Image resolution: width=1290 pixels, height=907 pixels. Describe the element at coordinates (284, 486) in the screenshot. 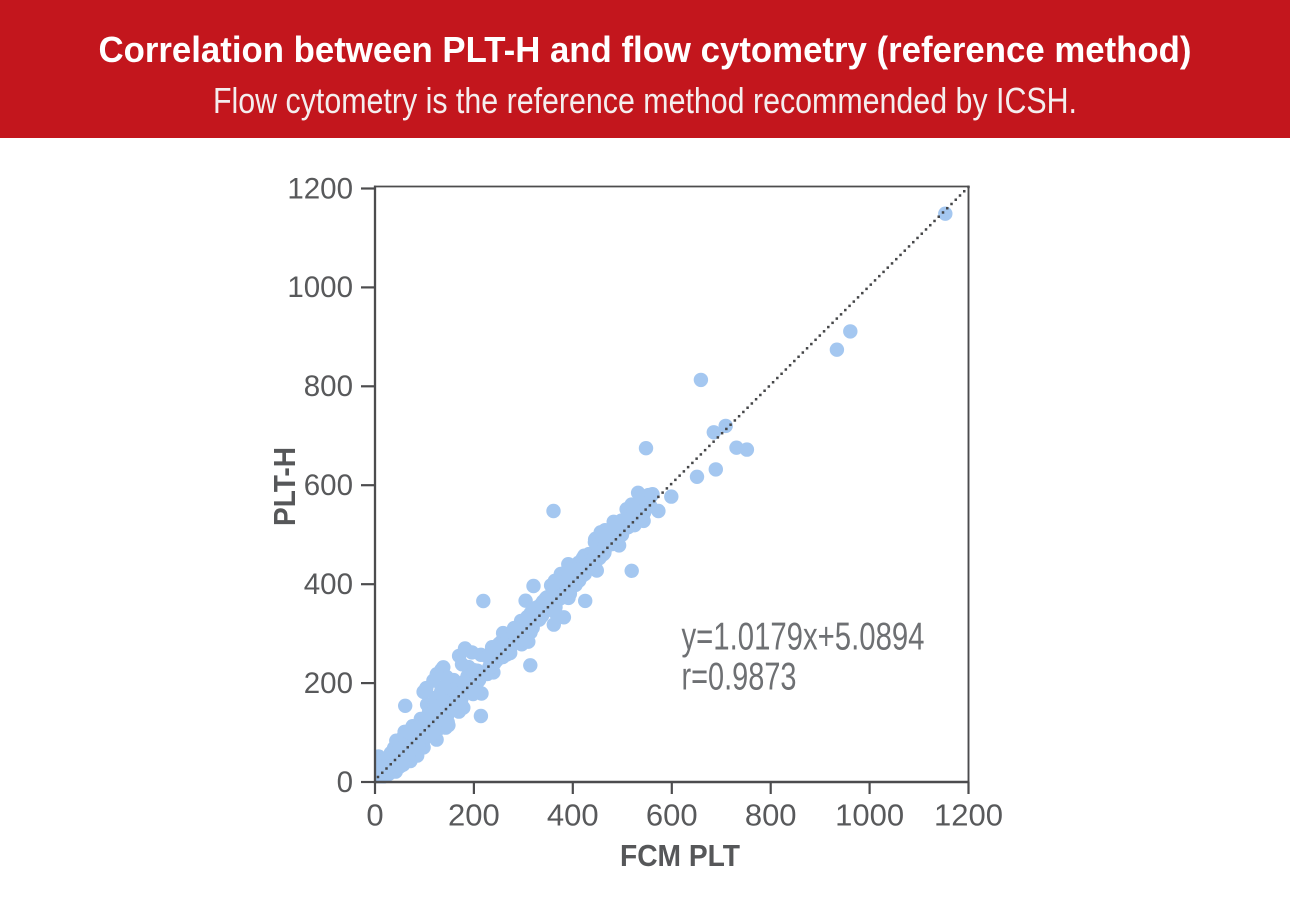

I see `svg-text: PLT-H` at that location.